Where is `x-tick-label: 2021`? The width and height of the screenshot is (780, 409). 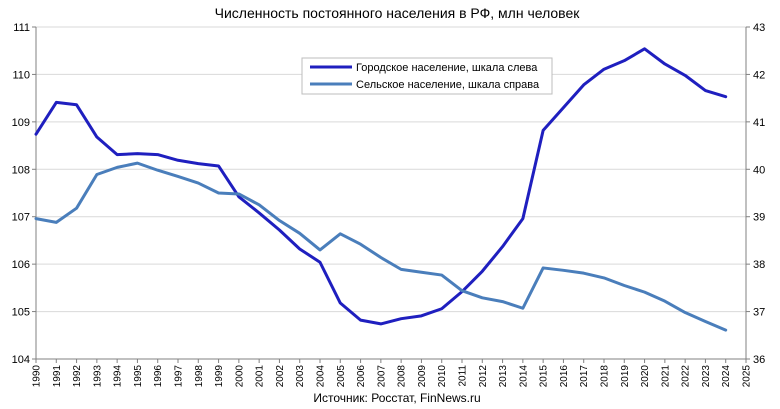
x-tick-label: 2021 is located at coordinates (665, 376).